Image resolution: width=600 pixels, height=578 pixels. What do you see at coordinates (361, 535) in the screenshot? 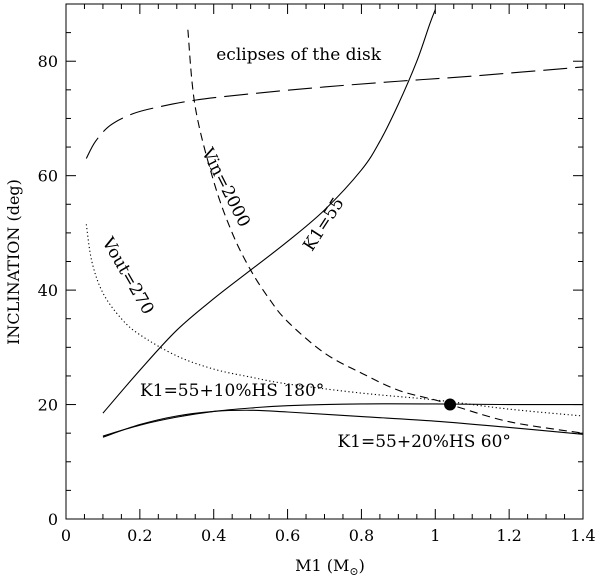
I see `x-tick-label: 0.8` at bounding box center [361, 535].